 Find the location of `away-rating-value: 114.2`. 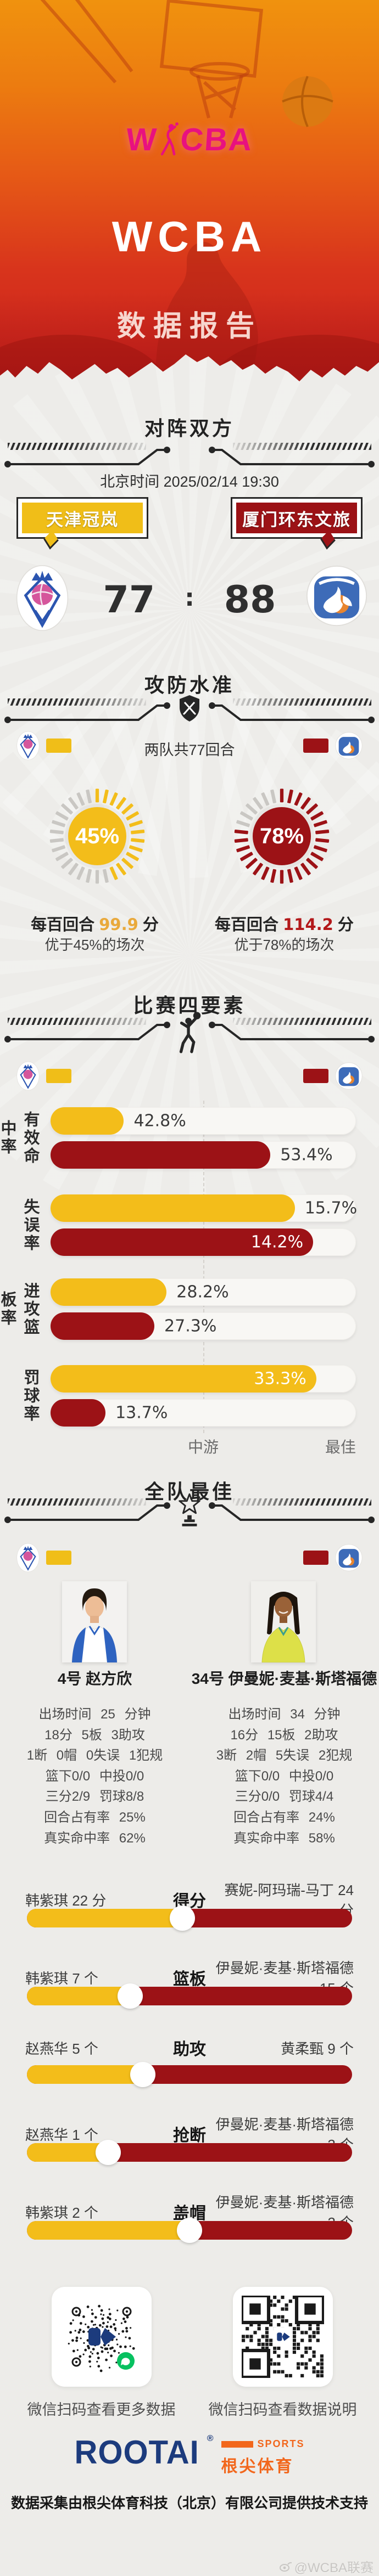

away-rating-value: 114.2 is located at coordinates (308, 925).